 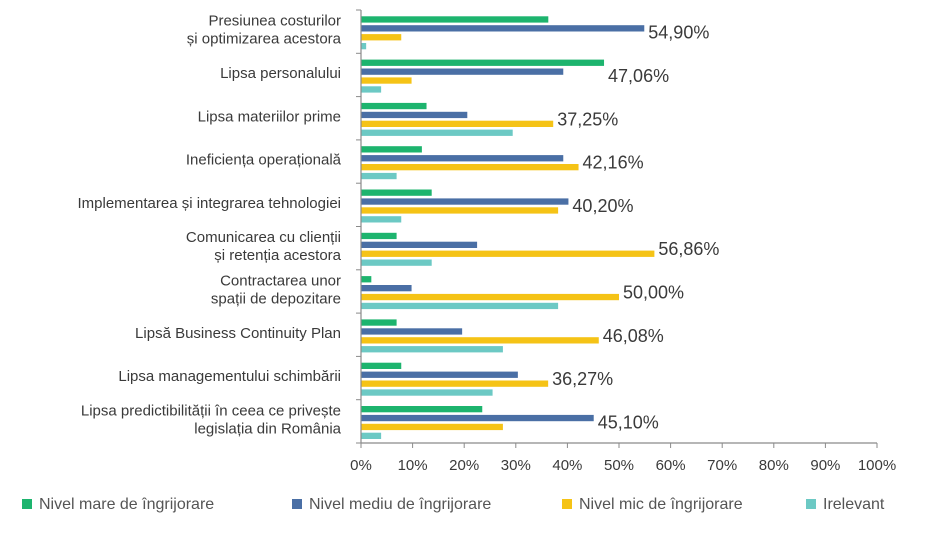 I want to click on legend-label-1: Nivel mare de îngrijorare, so click(x=126, y=504).